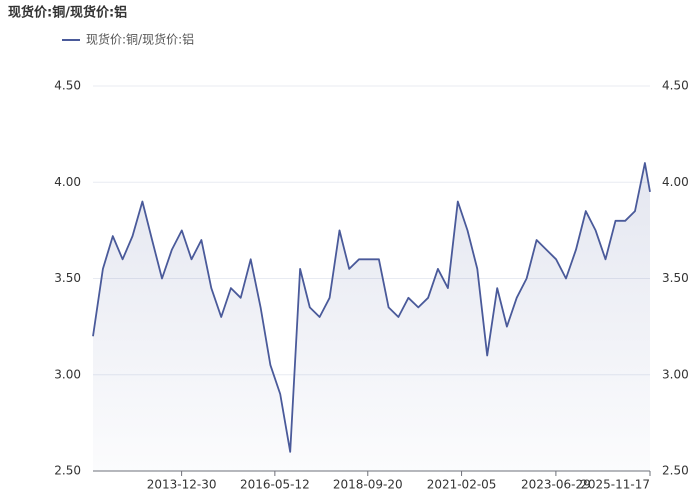 This screenshot has height=494, width=700. Describe the element at coordinates (675, 471) in the screenshot. I see `y2-tick-label: 2.50` at that location.